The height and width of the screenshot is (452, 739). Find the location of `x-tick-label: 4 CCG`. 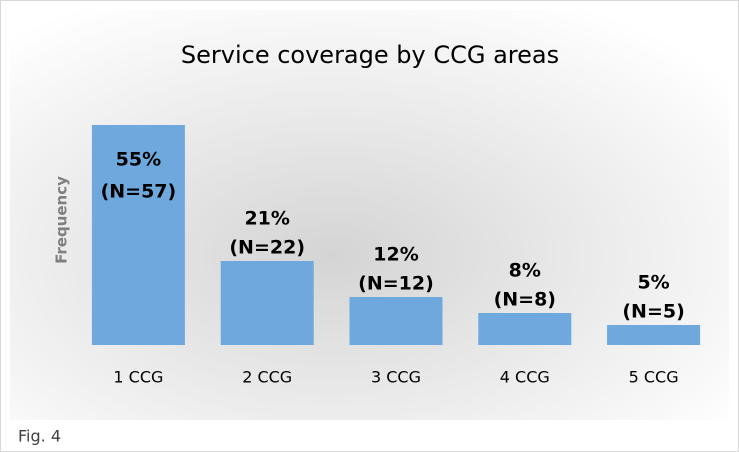

x-tick-label: 4 CCG is located at coordinates (525, 377).